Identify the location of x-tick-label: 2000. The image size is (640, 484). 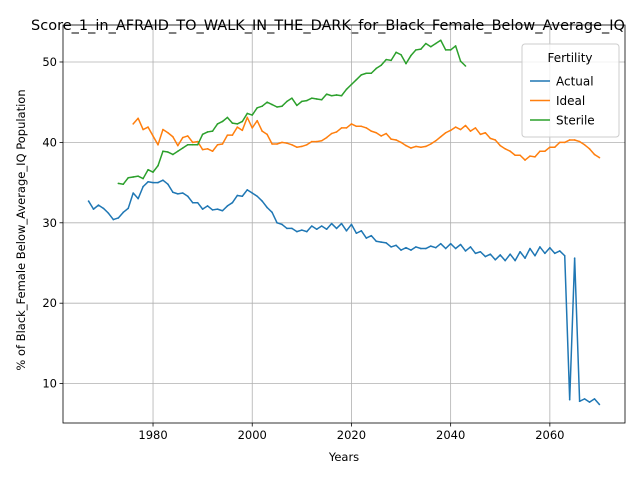
(252, 435).